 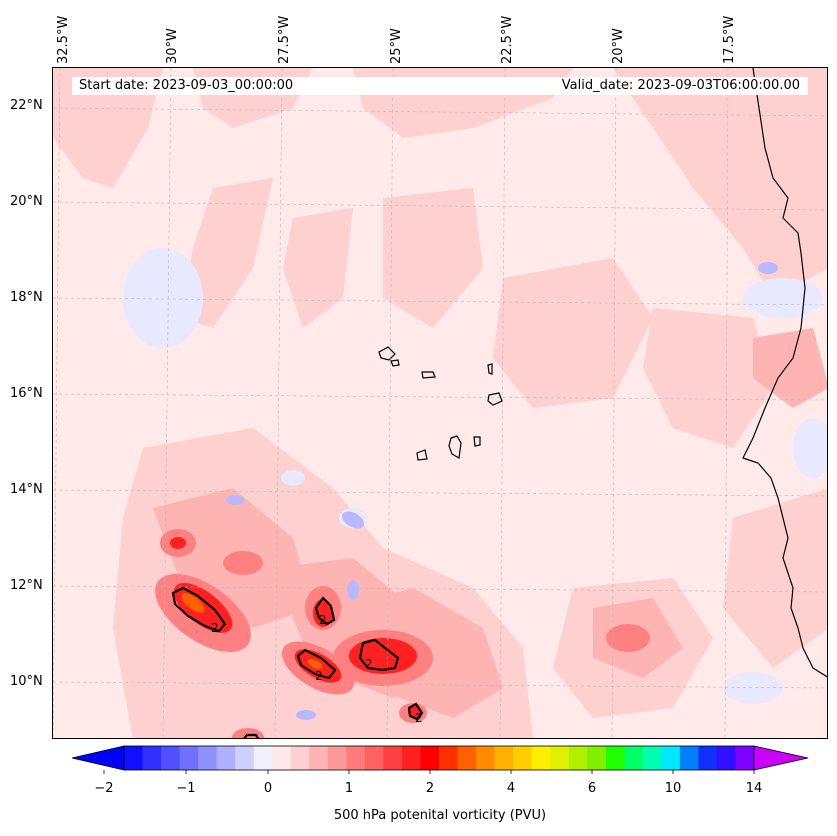 What do you see at coordinates (784, 373) in the screenshot?
I see `african-coastline` at bounding box center [784, 373].